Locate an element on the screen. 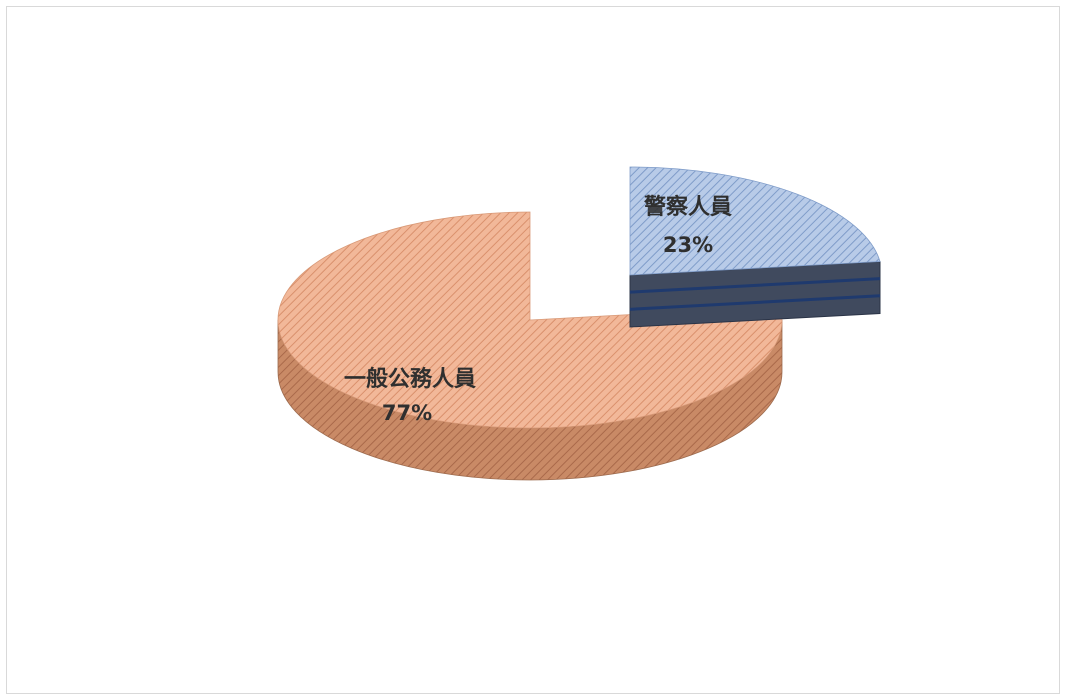 This screenshot has height=700, width=1066. slice-general-top is located at coordinates (530, 320).